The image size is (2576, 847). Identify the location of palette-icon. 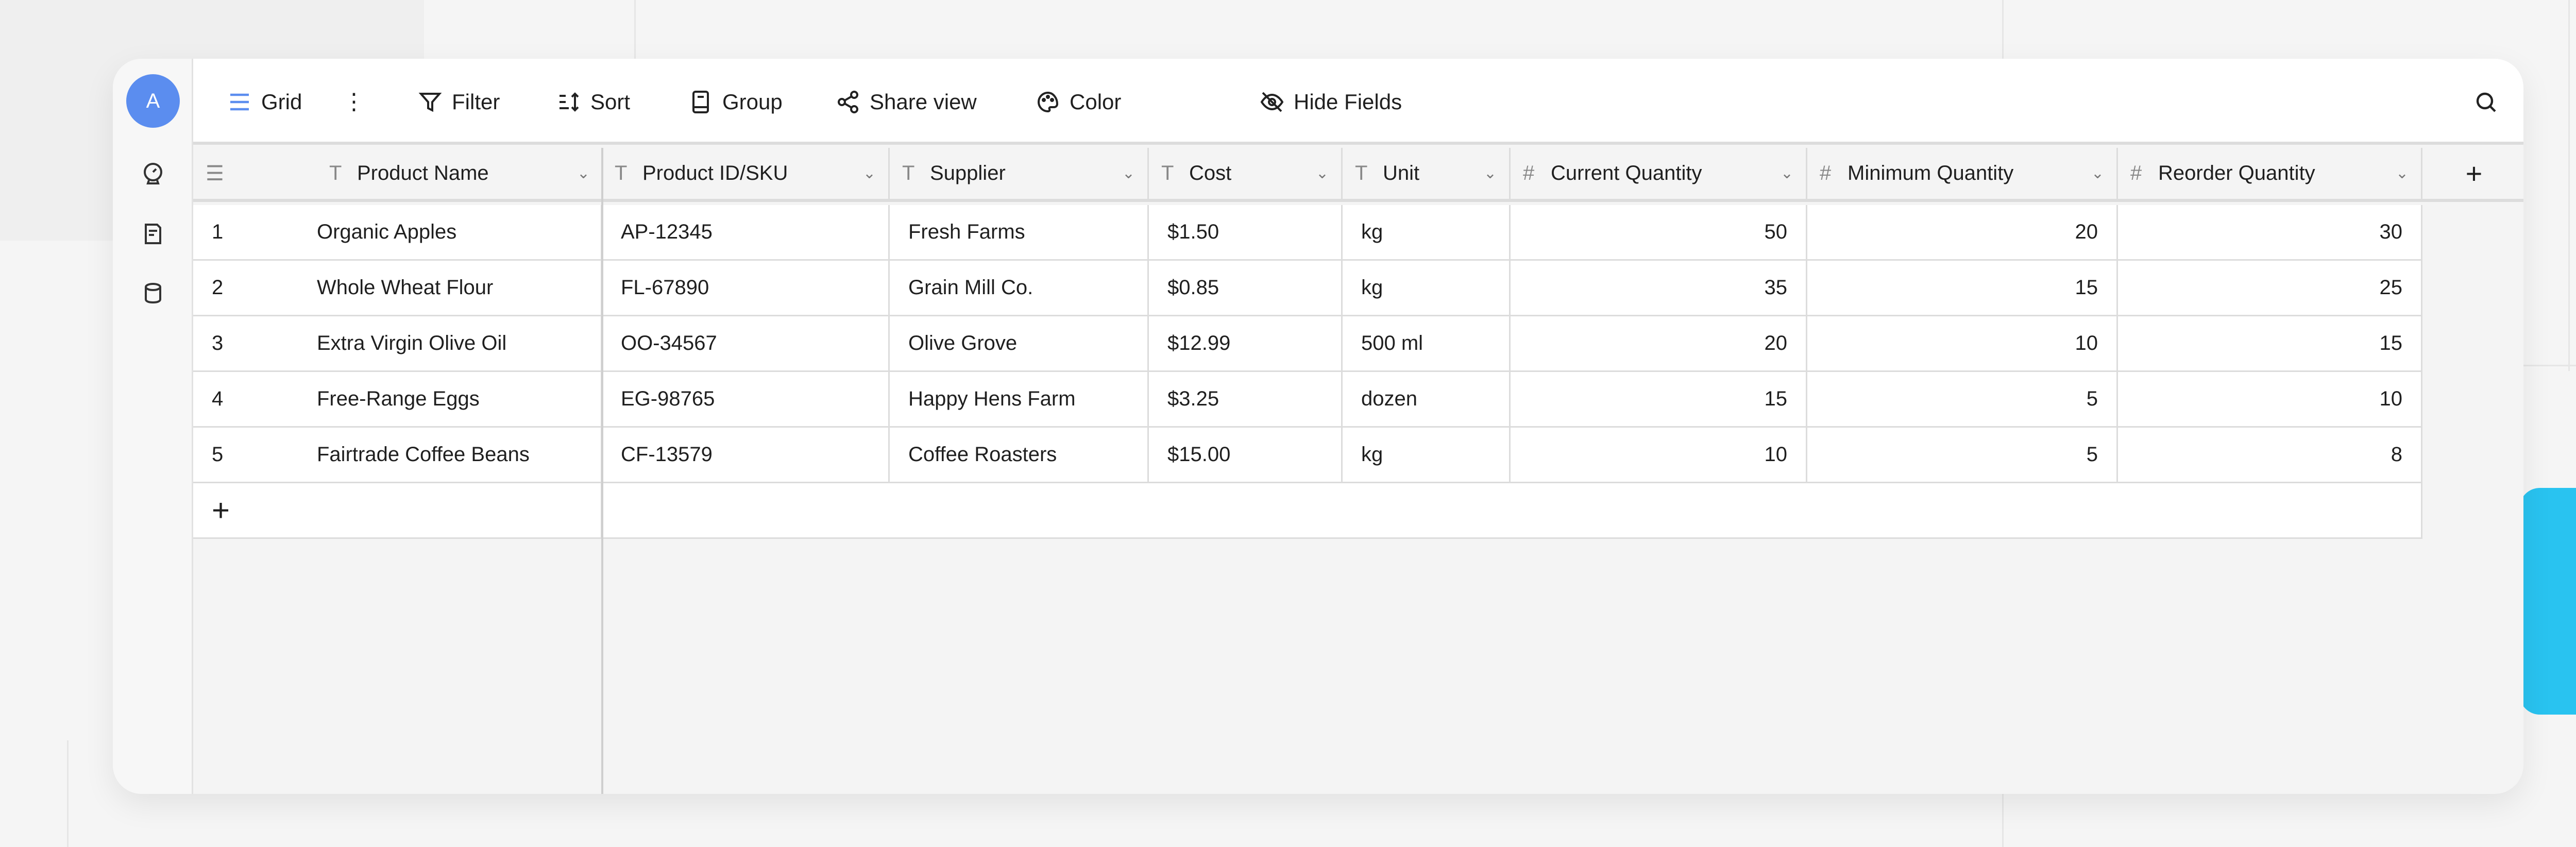
(1048, 102).